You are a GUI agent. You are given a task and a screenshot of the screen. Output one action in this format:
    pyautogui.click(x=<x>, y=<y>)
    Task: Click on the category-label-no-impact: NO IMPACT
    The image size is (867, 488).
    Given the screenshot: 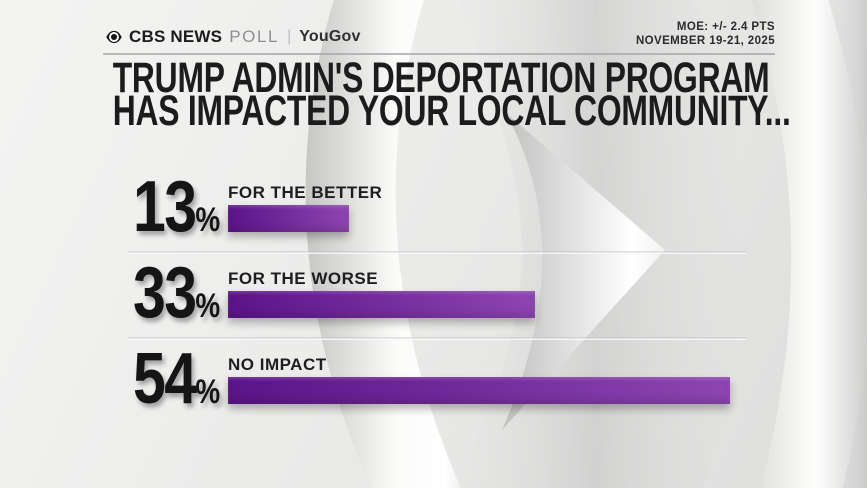 What is the action you would take?
    pyautogui.click(x=277, y=364)
    